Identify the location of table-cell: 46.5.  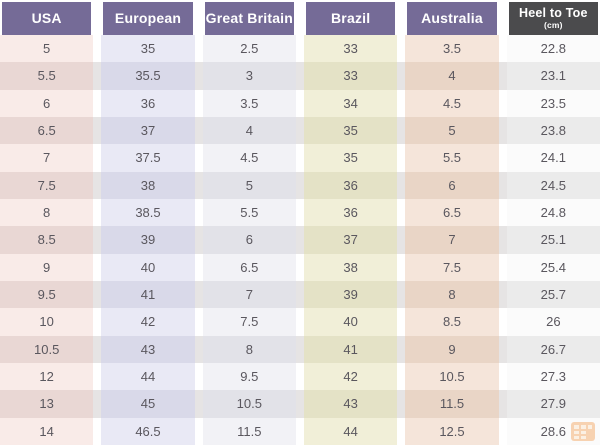
(148, 431).